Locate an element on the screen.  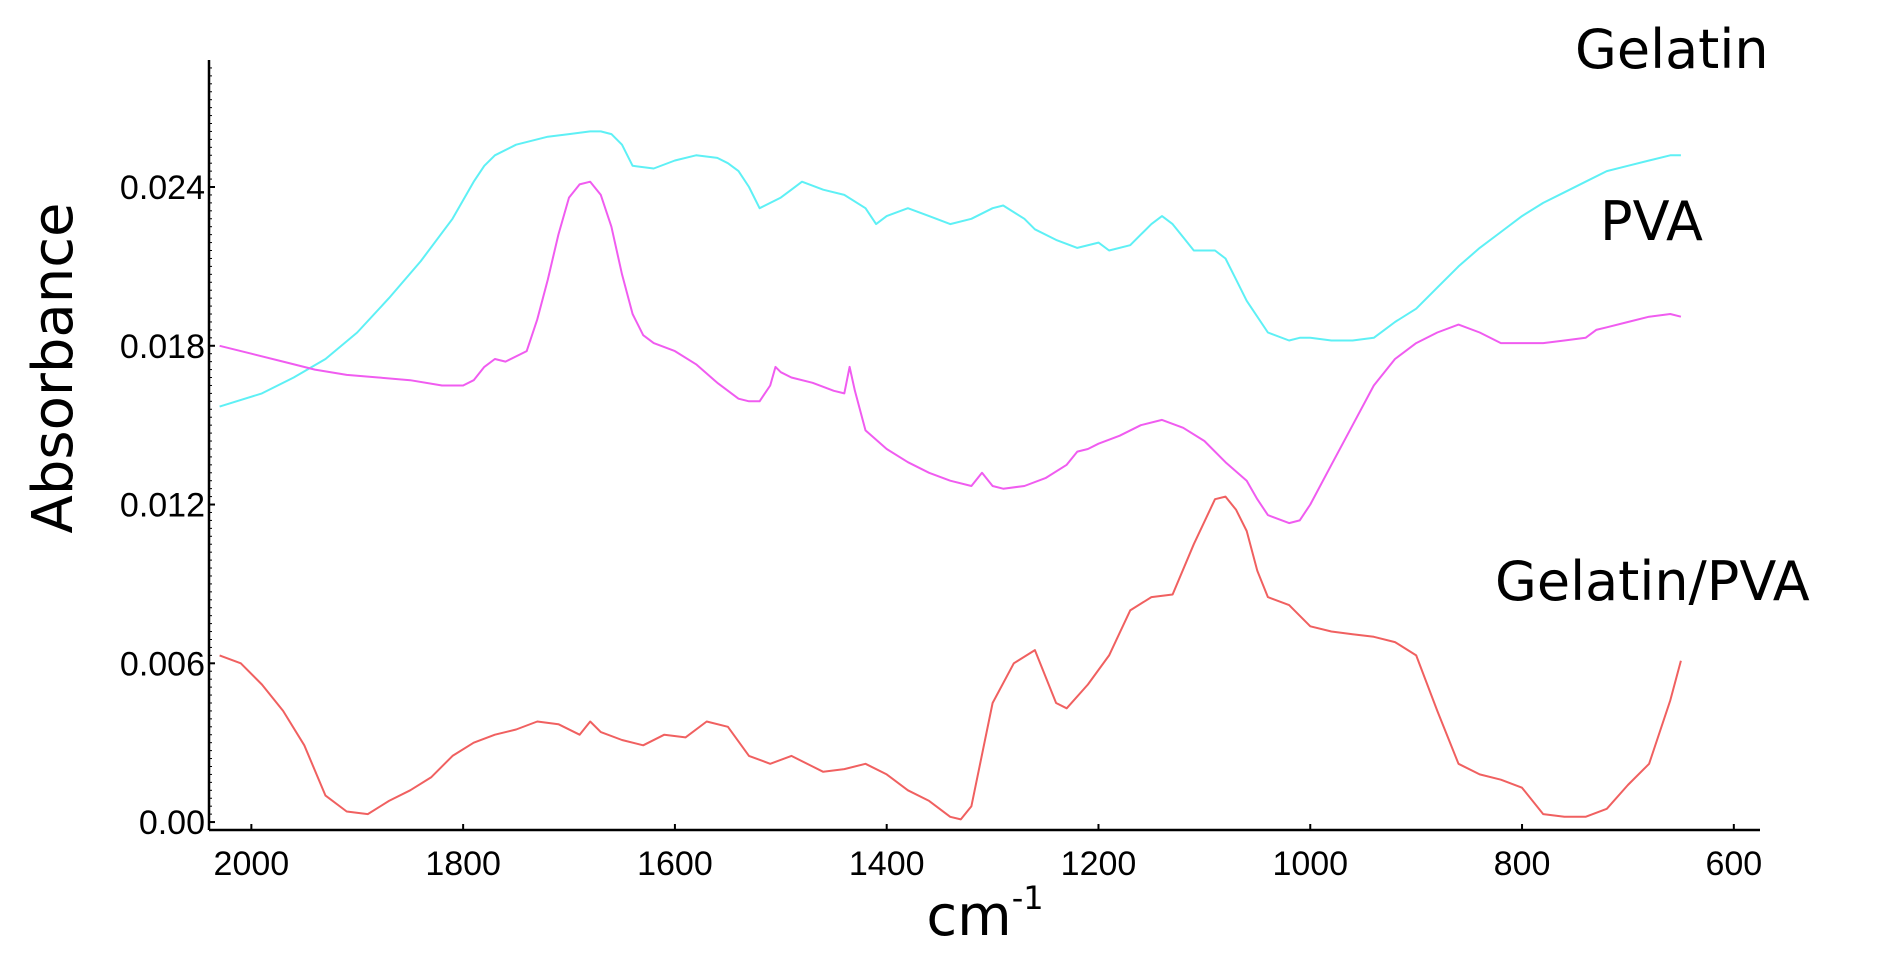
x-tick-label: 1200 is located at coordinates (1099, 864).